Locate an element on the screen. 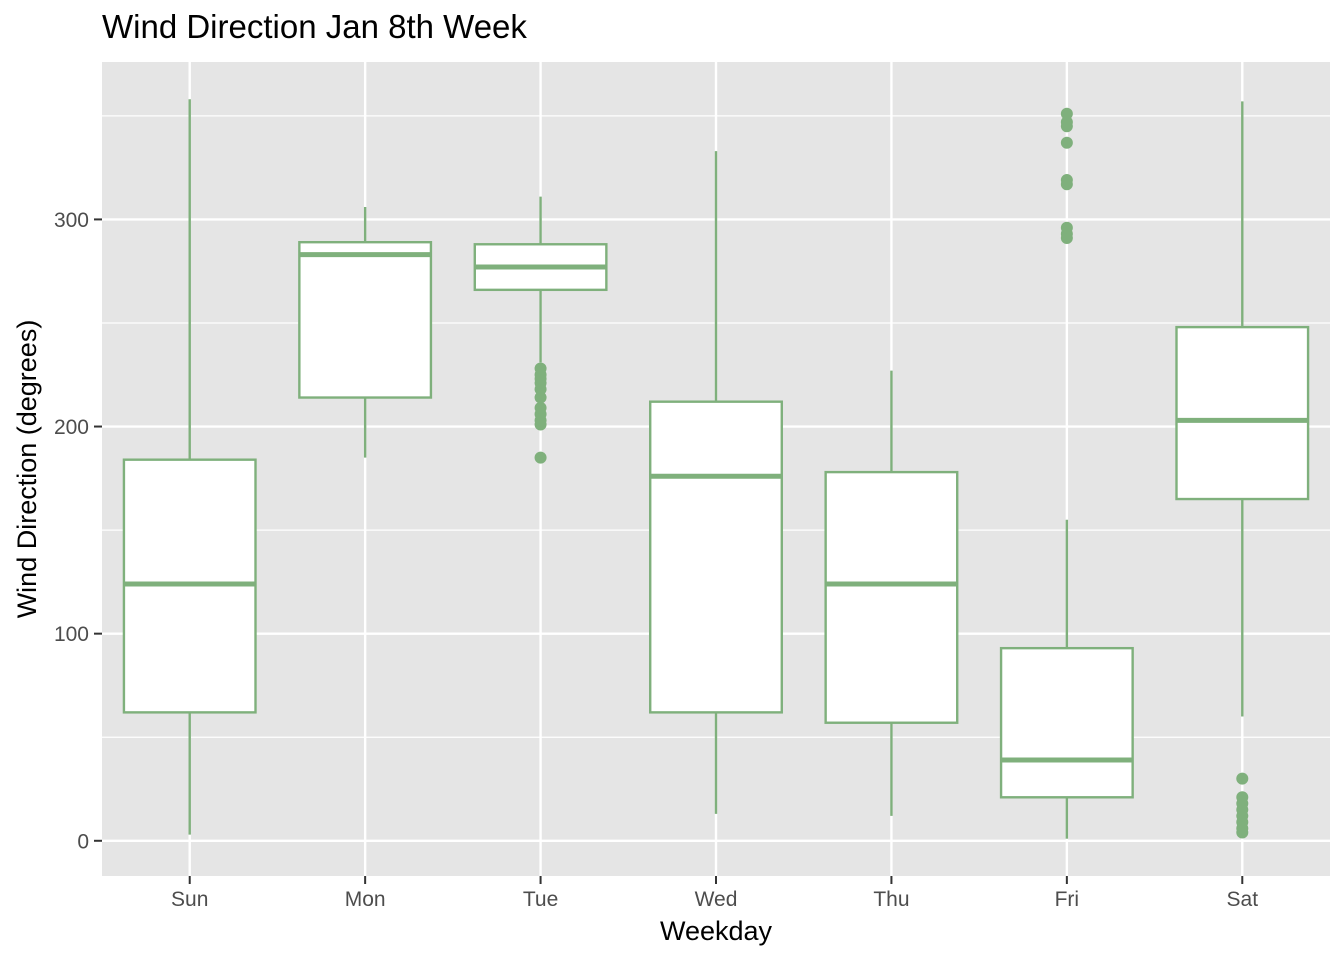  x-axis: Sun Mon Tue Wed Thu Fri Sat is located at coordinates (714, 893).